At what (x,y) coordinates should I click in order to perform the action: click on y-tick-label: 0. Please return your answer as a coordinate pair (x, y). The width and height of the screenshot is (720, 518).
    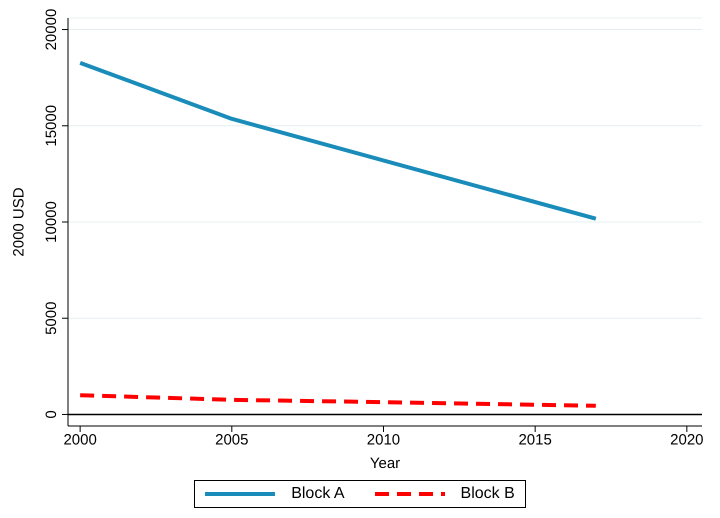
    Looking at the image, I should click on (51, 414).